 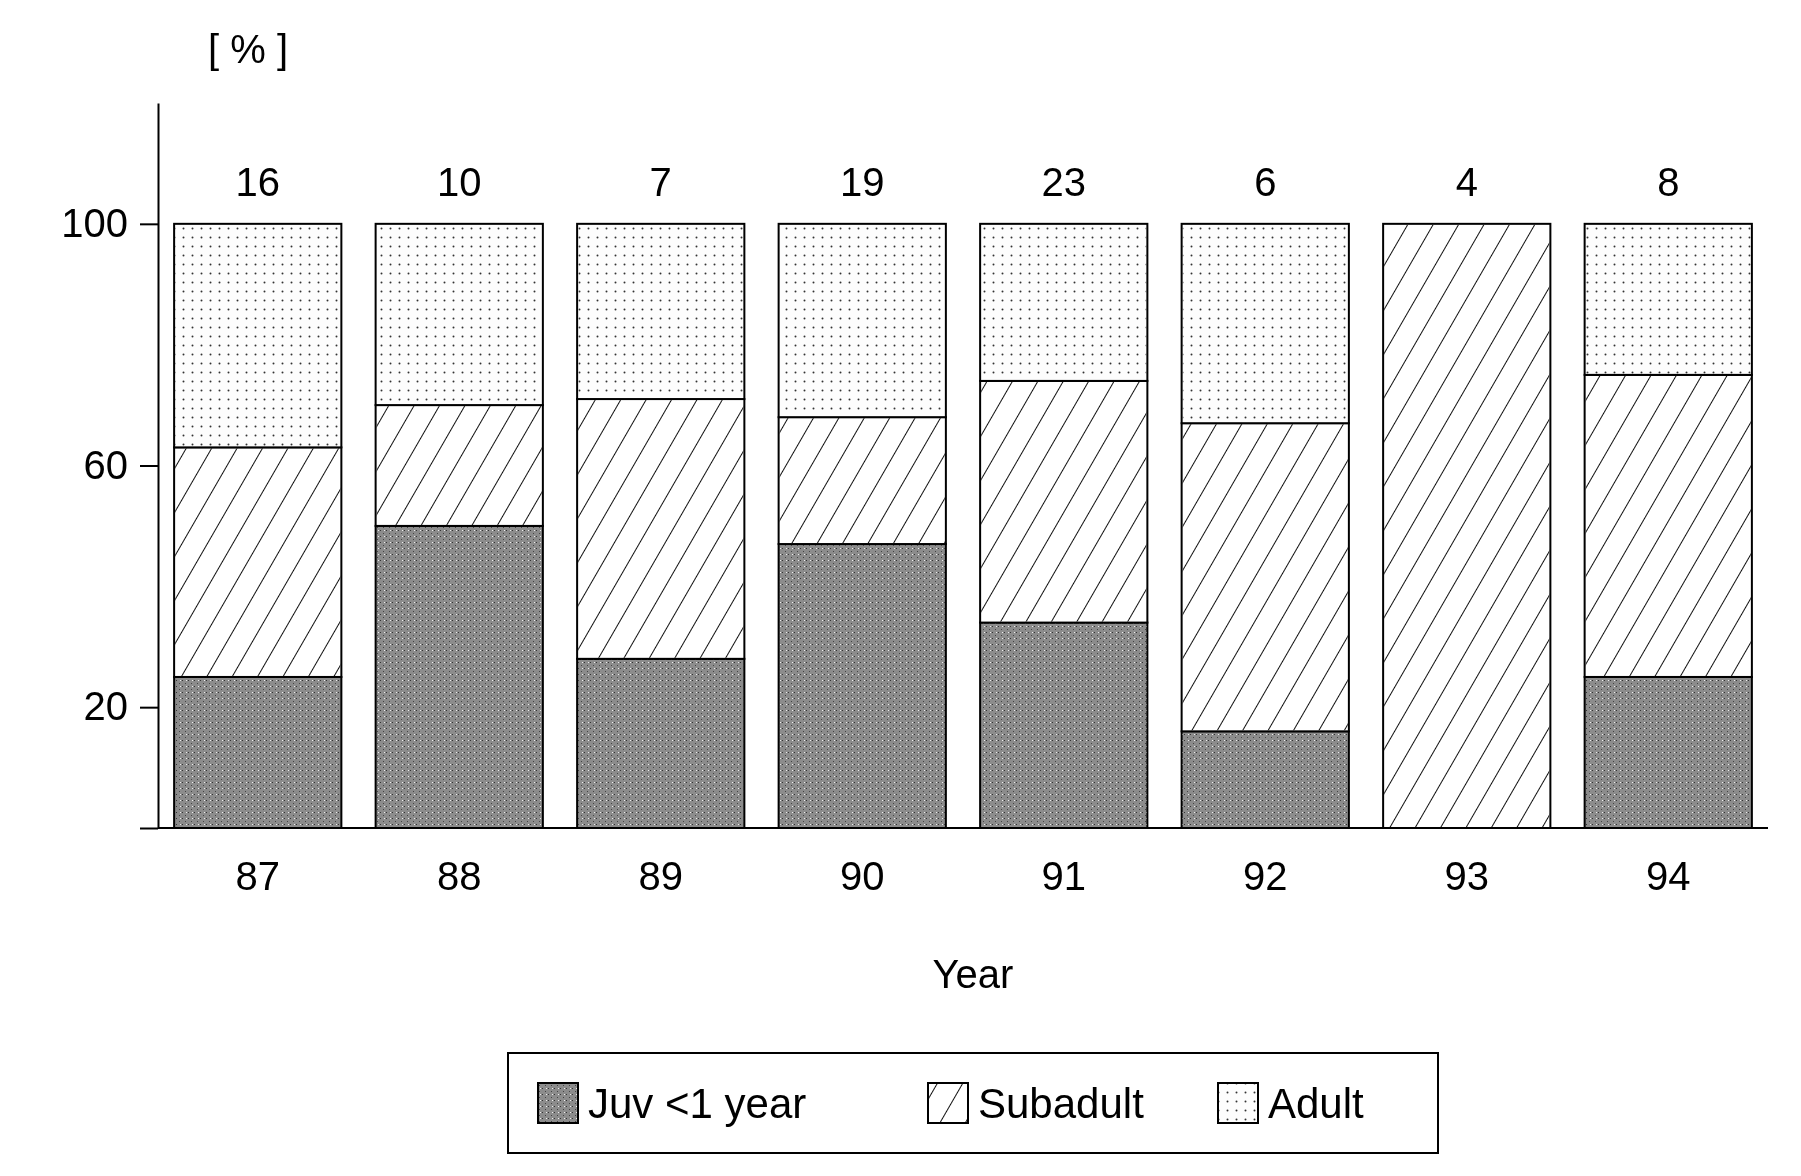 I want to click on annotation: 4, so click(x=1466, y=181).